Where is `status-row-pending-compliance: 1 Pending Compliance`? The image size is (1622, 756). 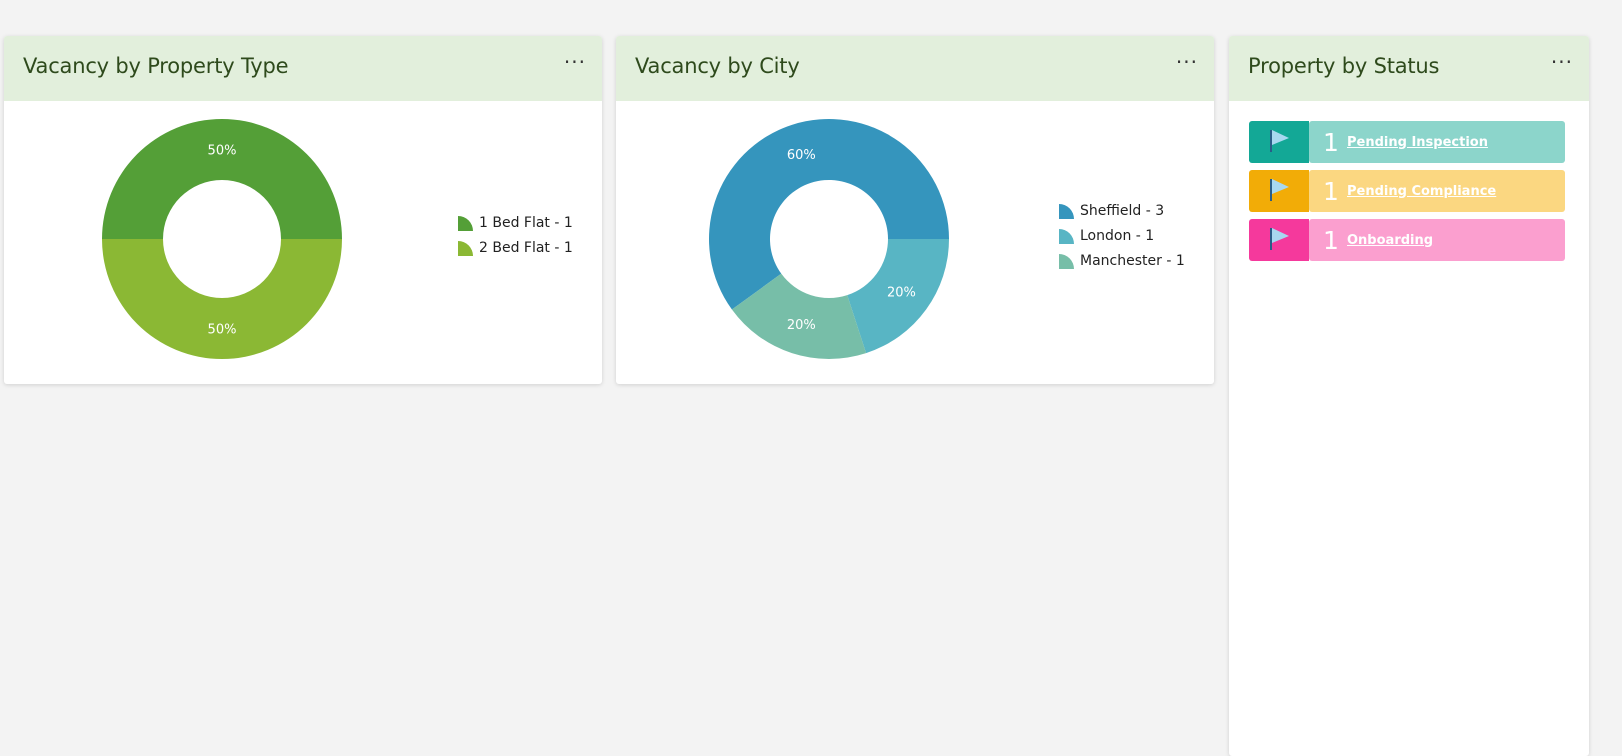 status-row-pending-compliance: 1 Pending Compliance is located at coordinates (1407, 191).